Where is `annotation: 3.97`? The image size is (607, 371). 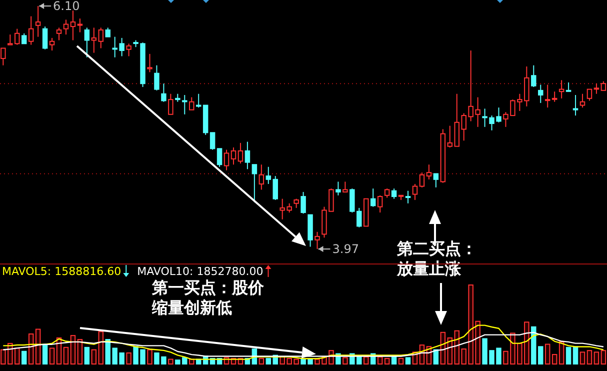
annotation: 3.97 is located at coordinates (345, 249).